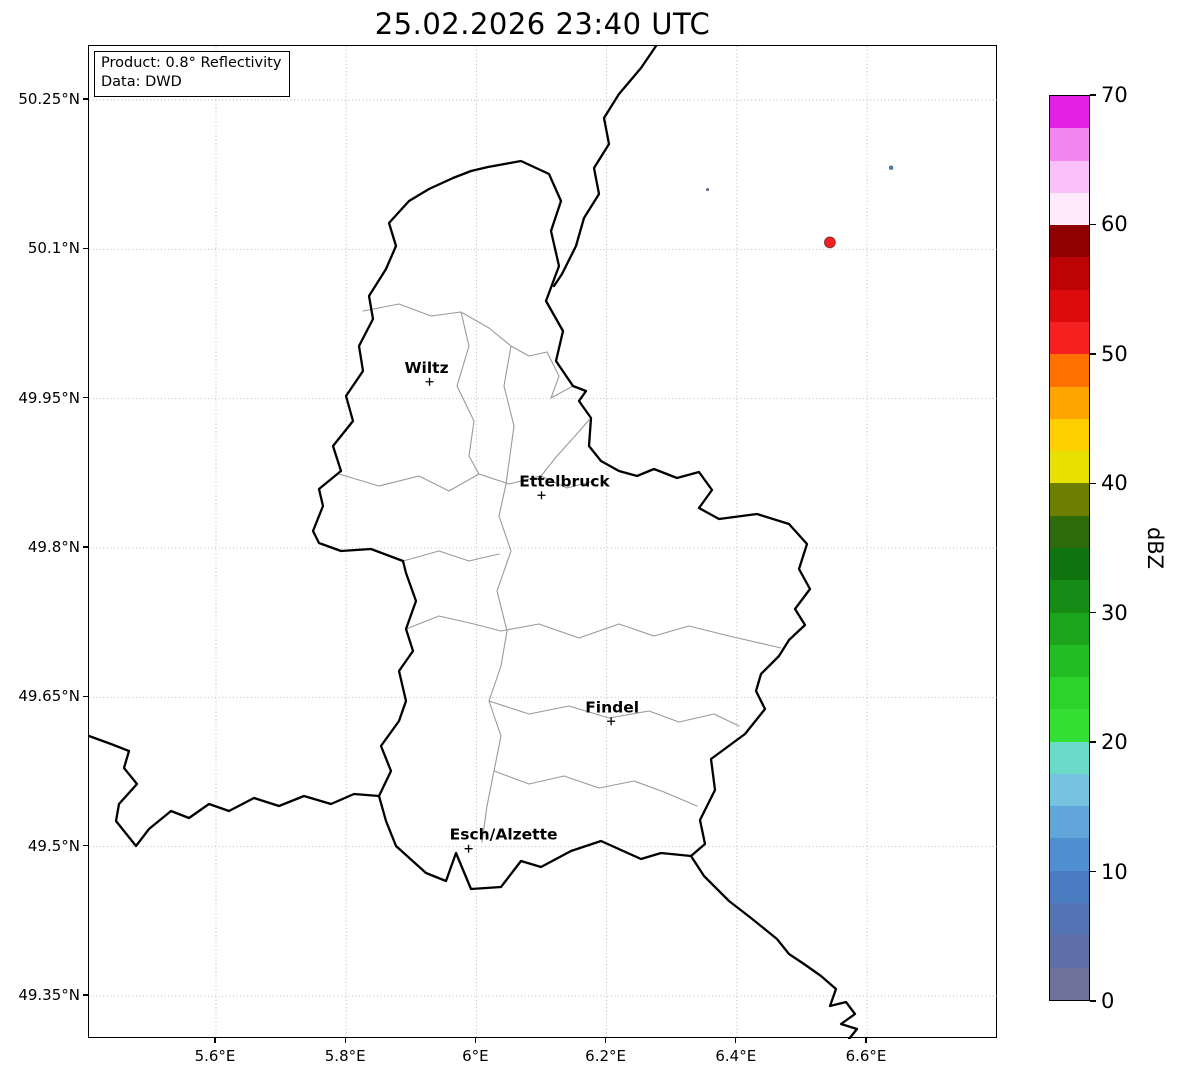 The image size is (1184, 1081). Describe the element at coordinates (606, 1056) in the screenshot. I see `x-axis-tick-label: 6.2°E` at that location.